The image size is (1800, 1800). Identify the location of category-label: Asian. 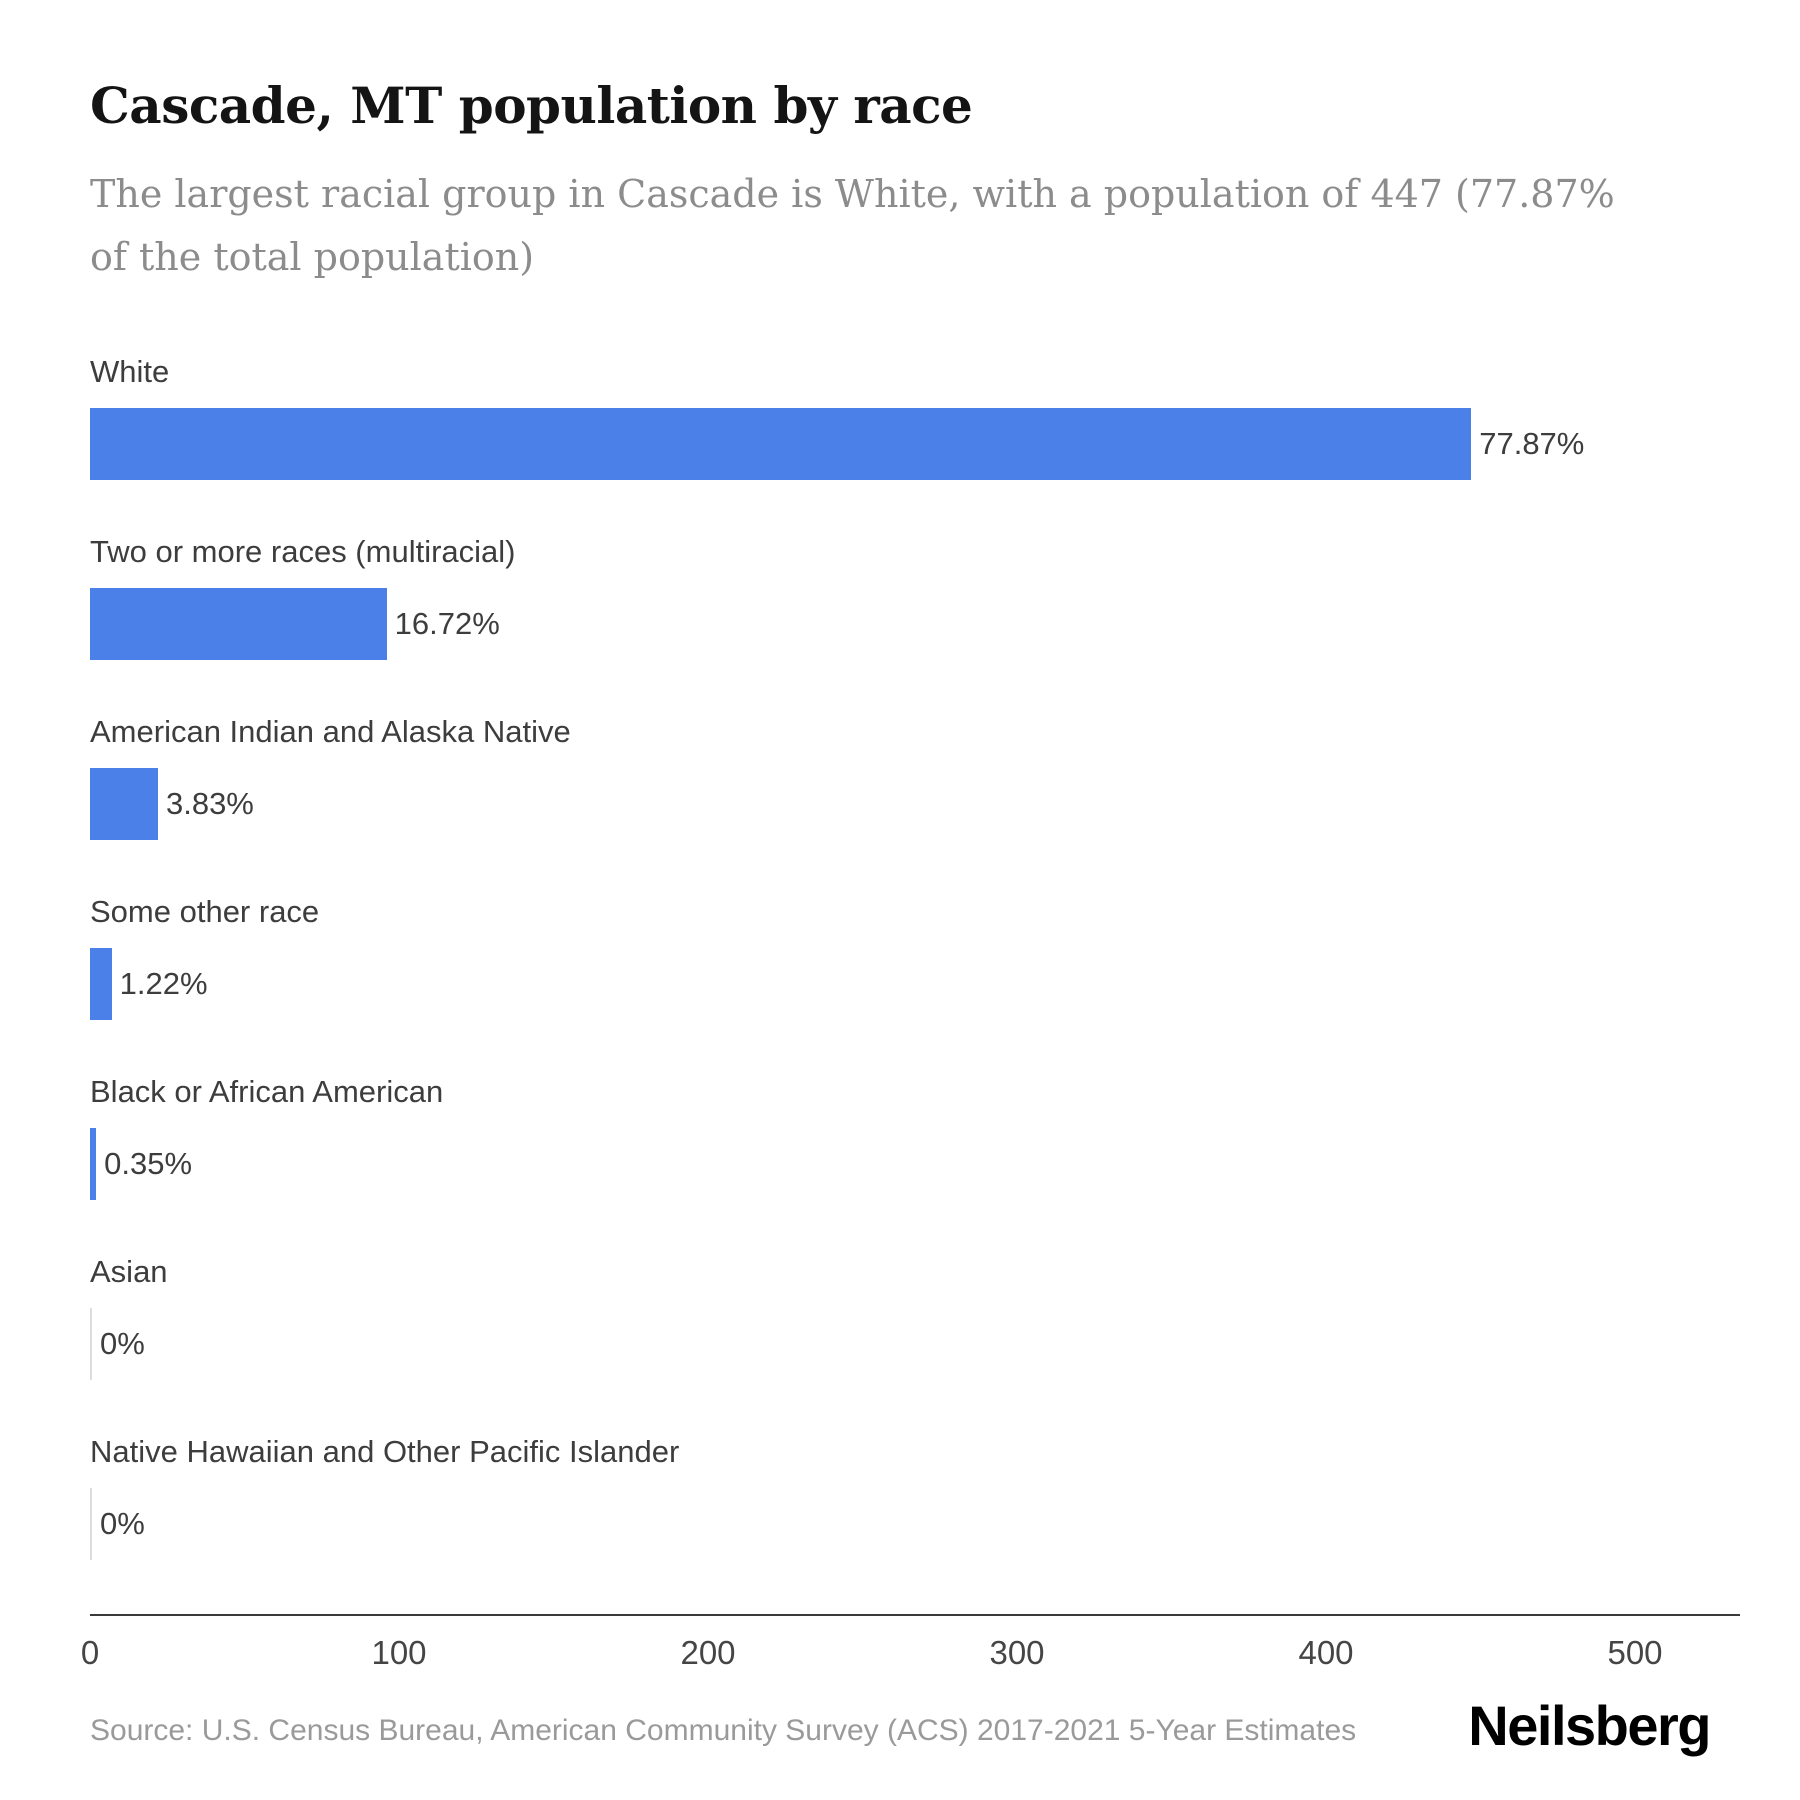
(129, 1272).